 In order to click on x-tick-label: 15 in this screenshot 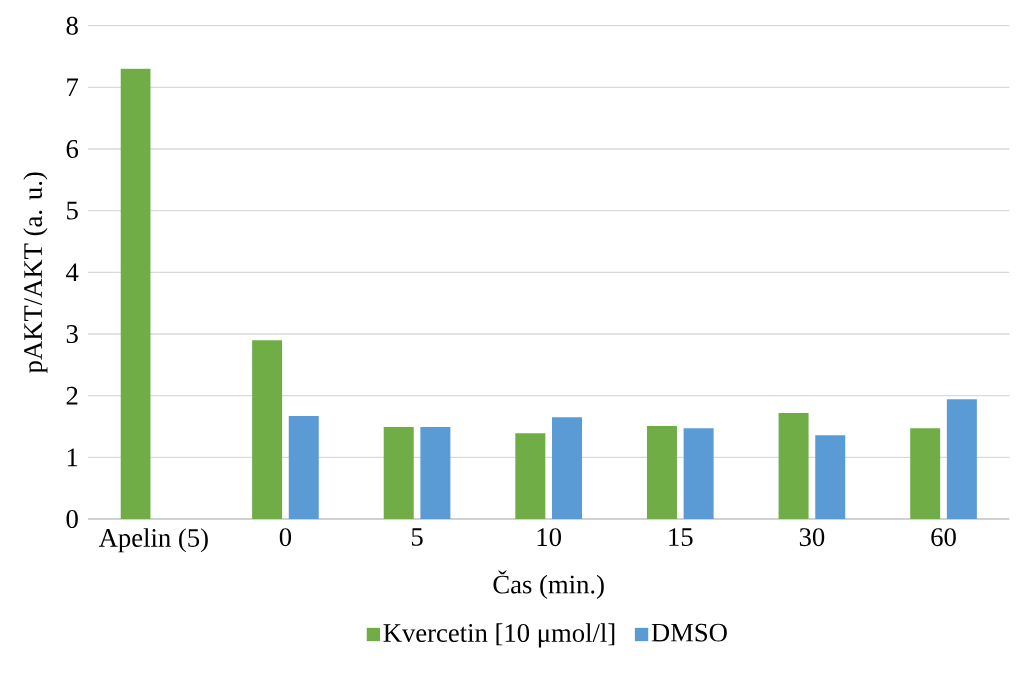, I will do `click(681, 537)`.